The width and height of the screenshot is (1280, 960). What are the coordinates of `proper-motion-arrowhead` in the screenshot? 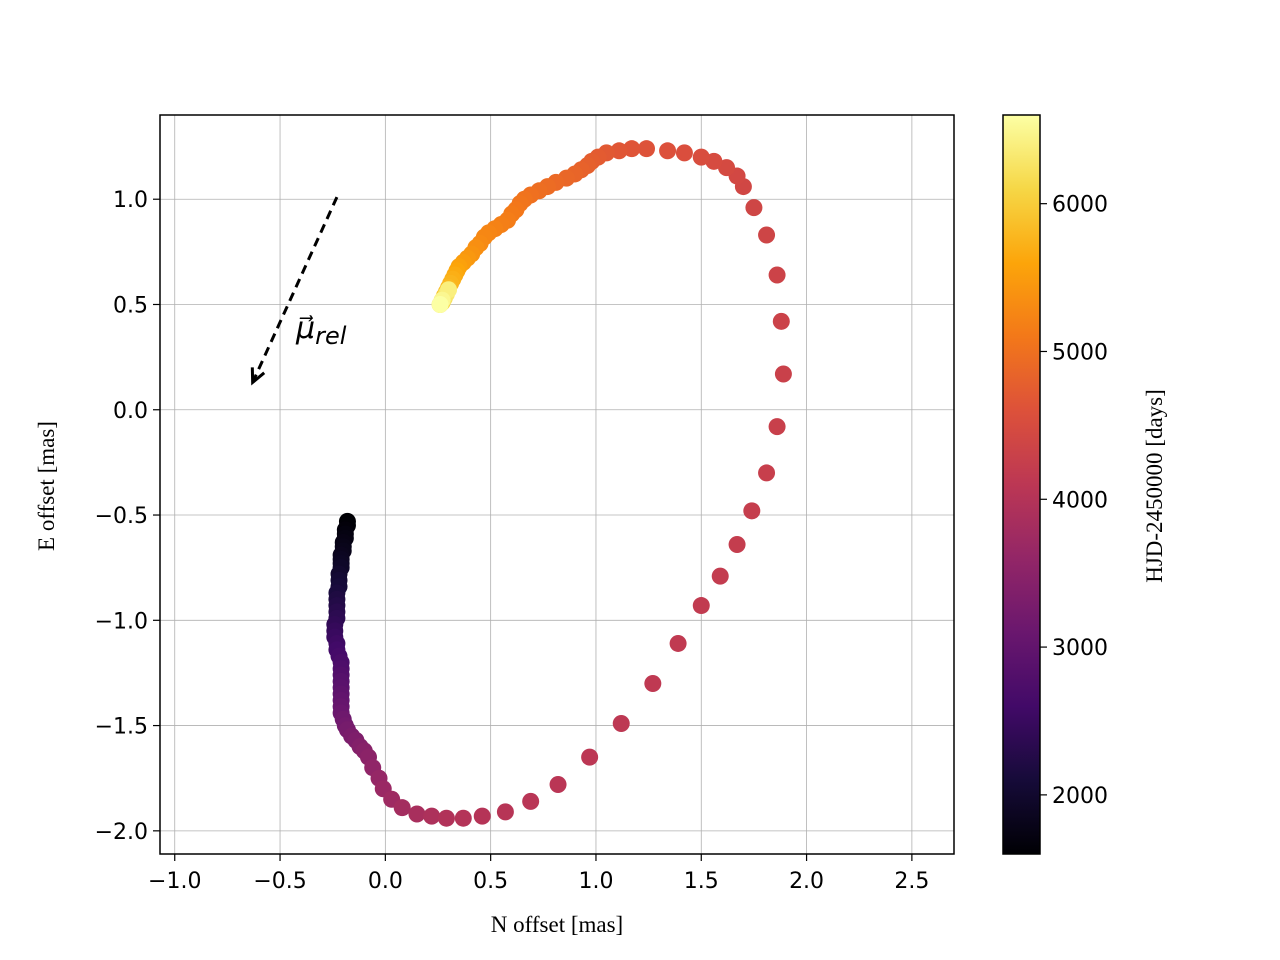 It's located at (258, 376).